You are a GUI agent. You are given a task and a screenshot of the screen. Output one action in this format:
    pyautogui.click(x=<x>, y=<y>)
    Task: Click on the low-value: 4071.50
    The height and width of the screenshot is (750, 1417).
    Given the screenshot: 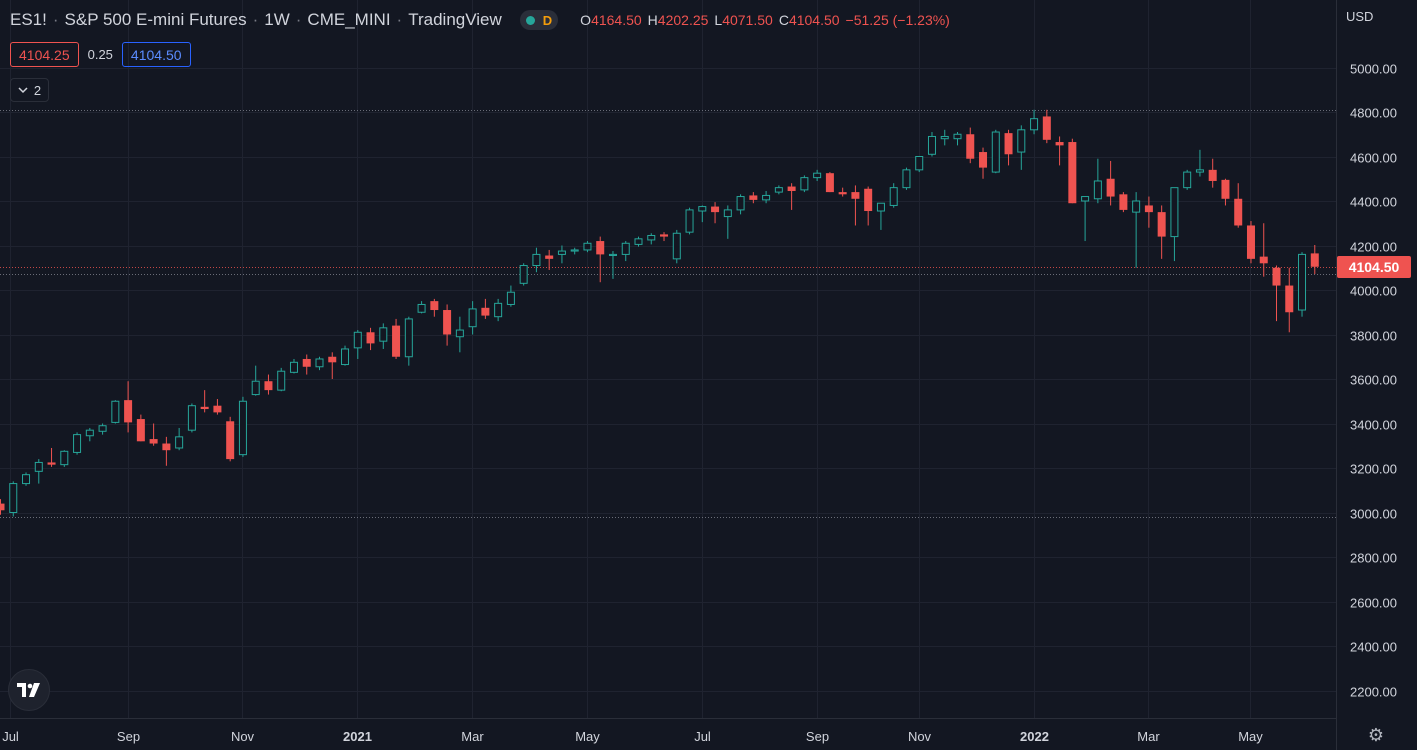 What is the action you would take?
    pyautogui.click(x=747, y=20)
    